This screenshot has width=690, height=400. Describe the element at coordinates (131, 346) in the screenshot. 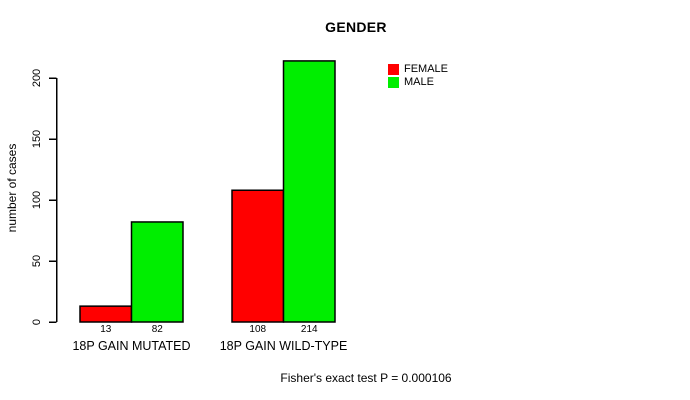

I see `category-label: 18P GAIN MUTATED` at that location.